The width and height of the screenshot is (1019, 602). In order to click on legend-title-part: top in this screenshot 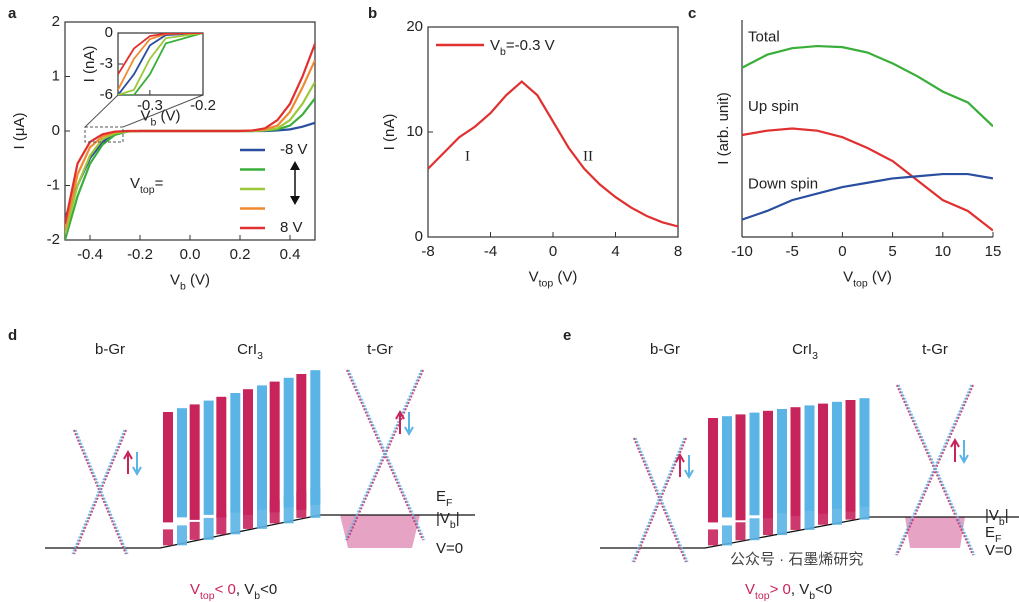, I will do `click(147, 190)`.